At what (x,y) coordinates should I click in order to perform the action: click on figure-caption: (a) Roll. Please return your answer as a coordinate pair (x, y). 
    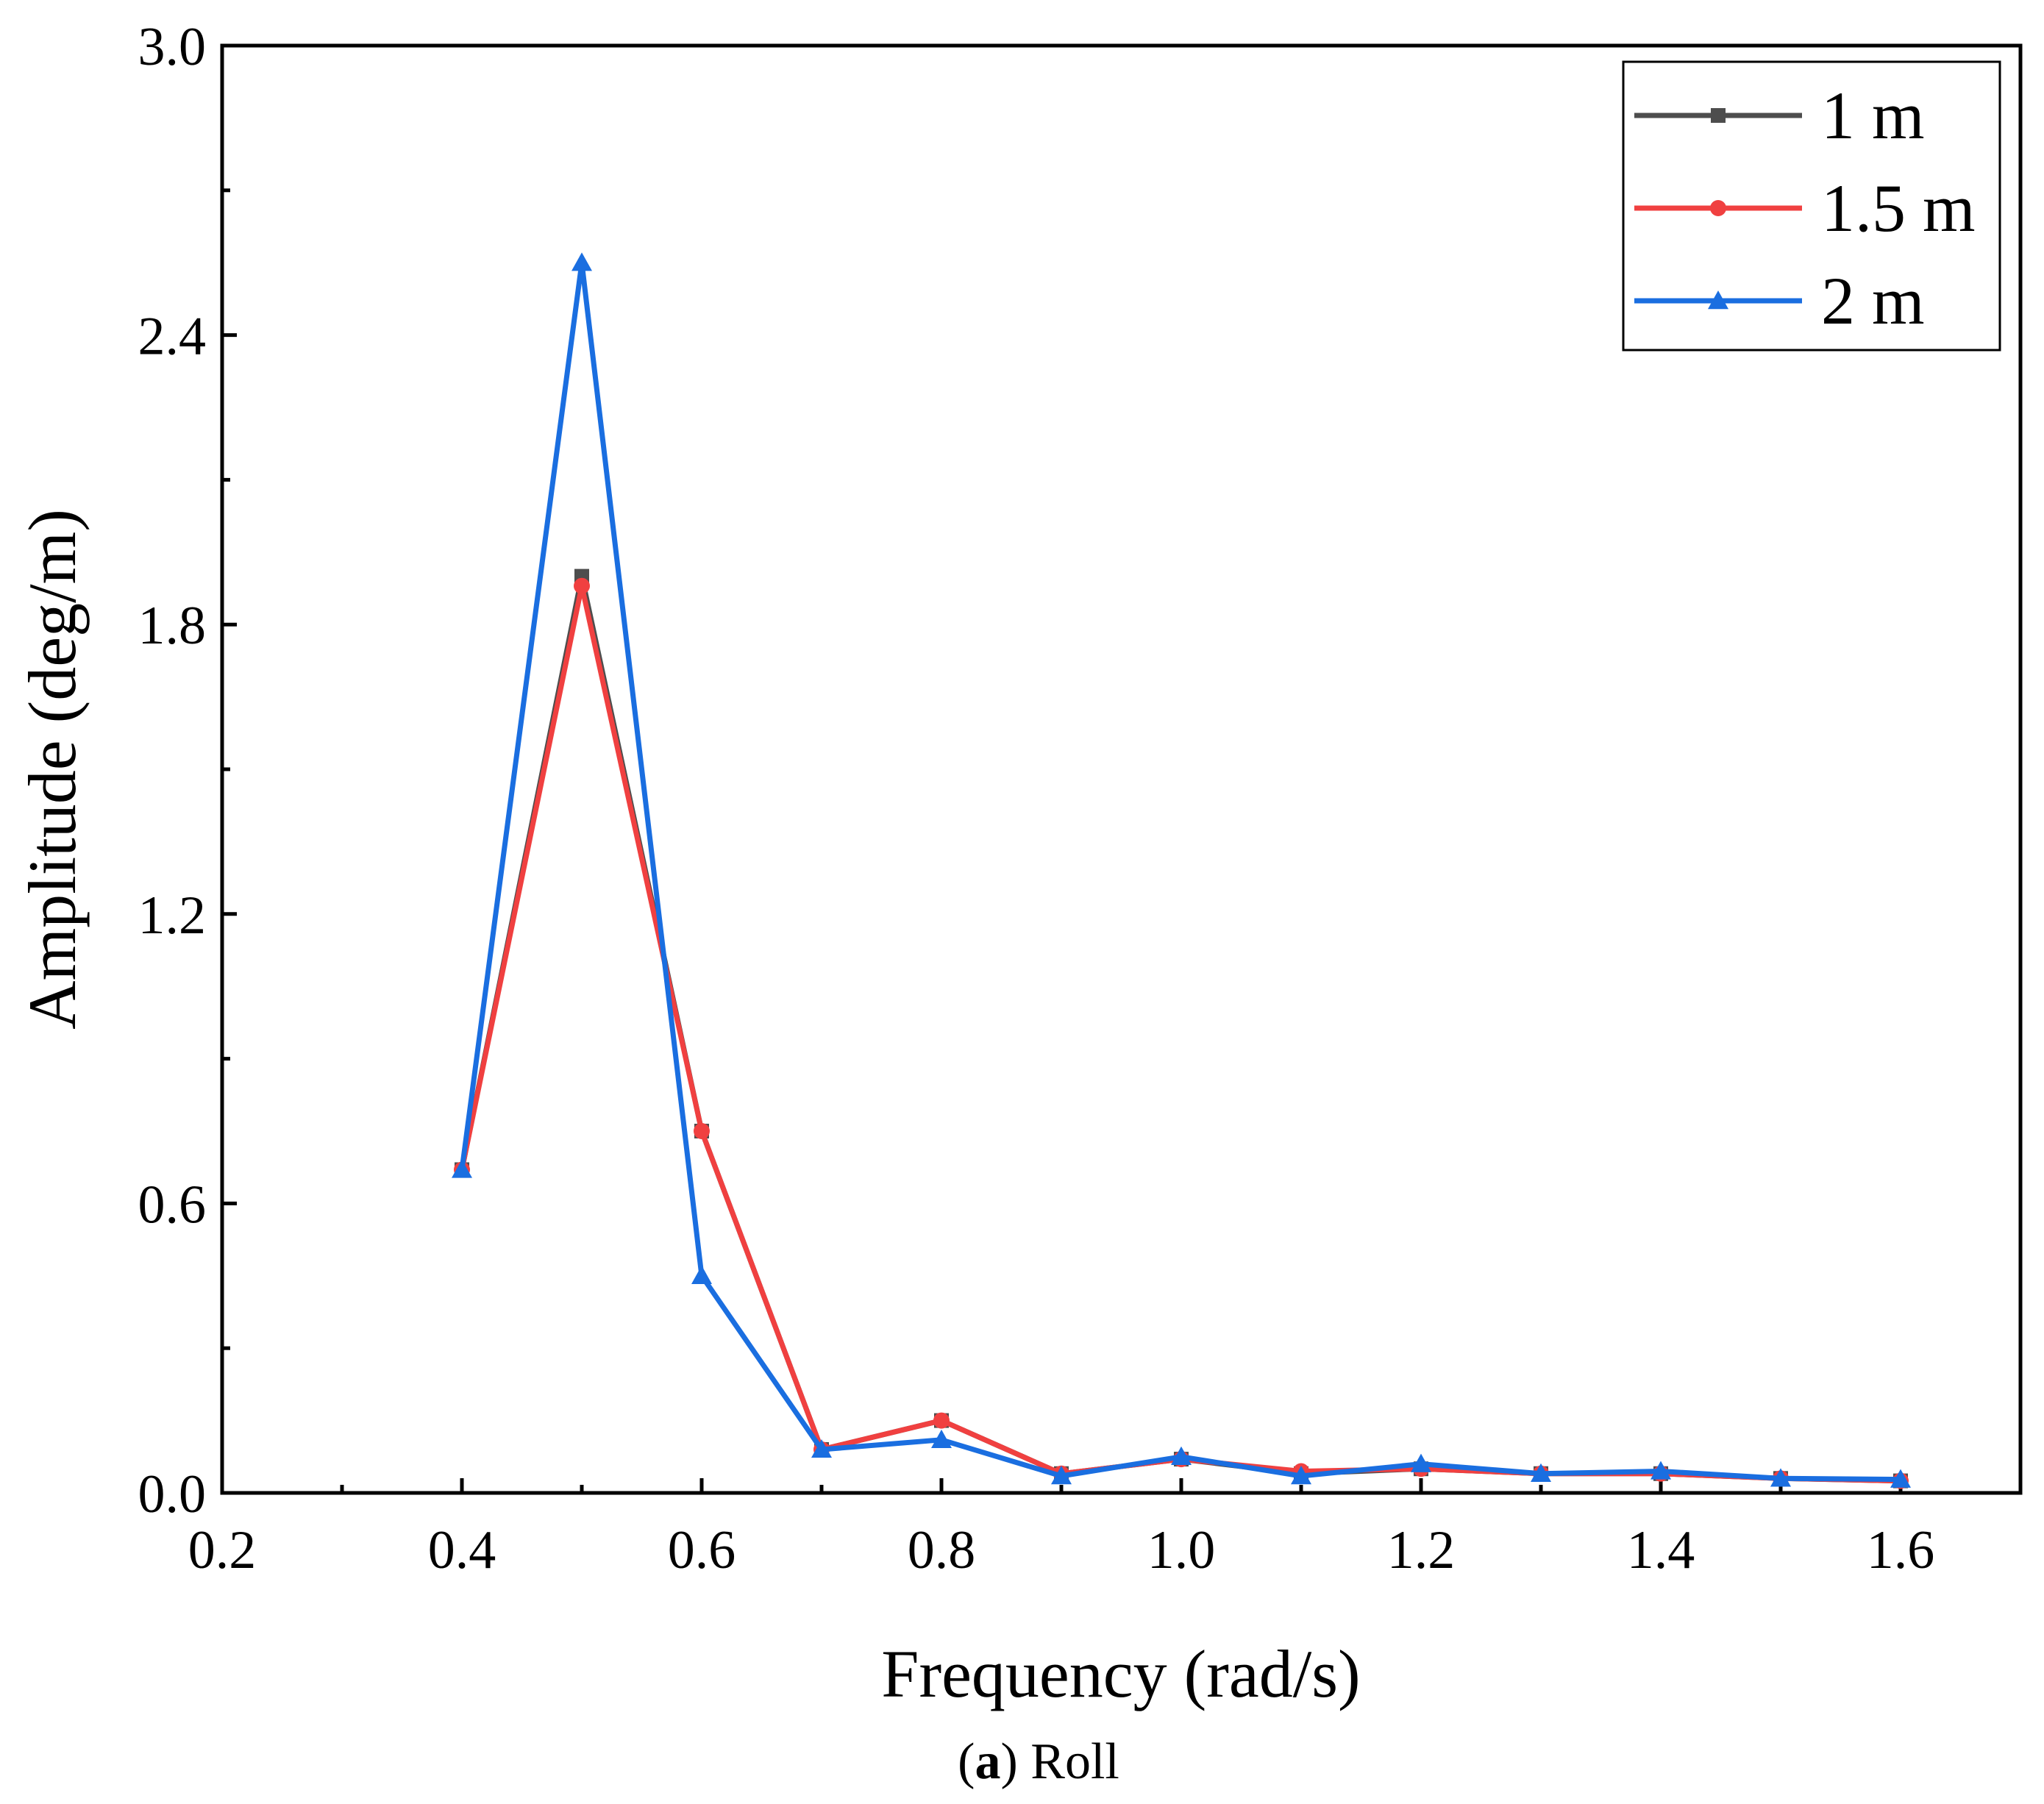
    Looking at the image, I should click on (1038, 1762).